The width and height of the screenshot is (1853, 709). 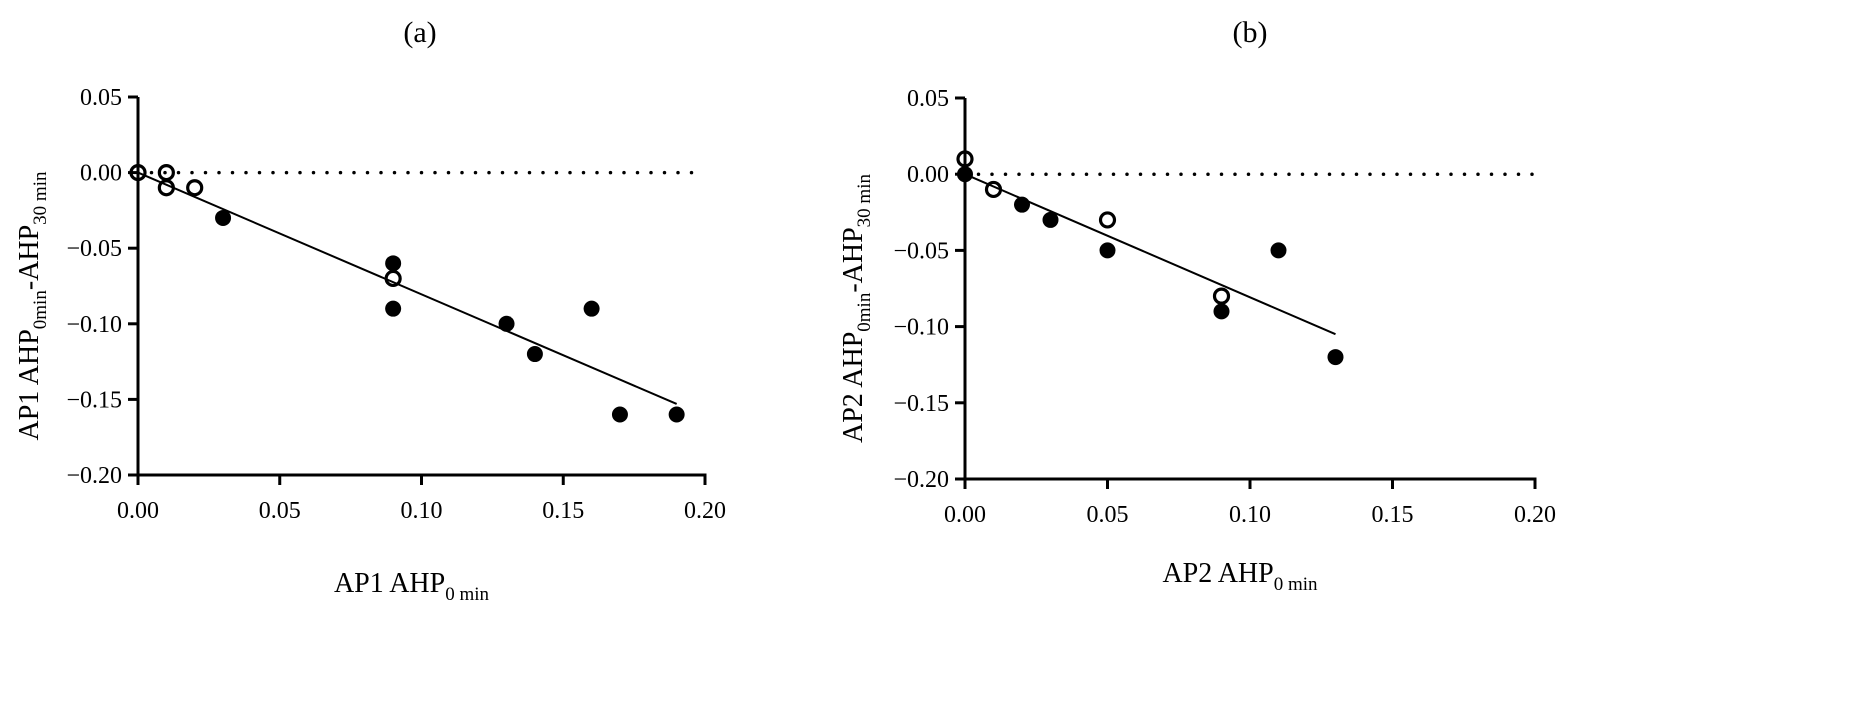 I want to click on y-axis-label: AP1 AHP0min-AHP30 min, so click(x=32, y=305).